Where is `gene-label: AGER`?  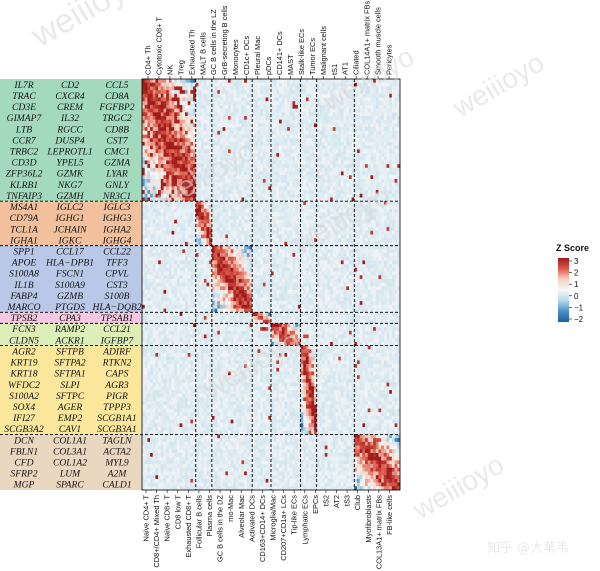 gene-label: AGER is located at coordinates (70, 407).